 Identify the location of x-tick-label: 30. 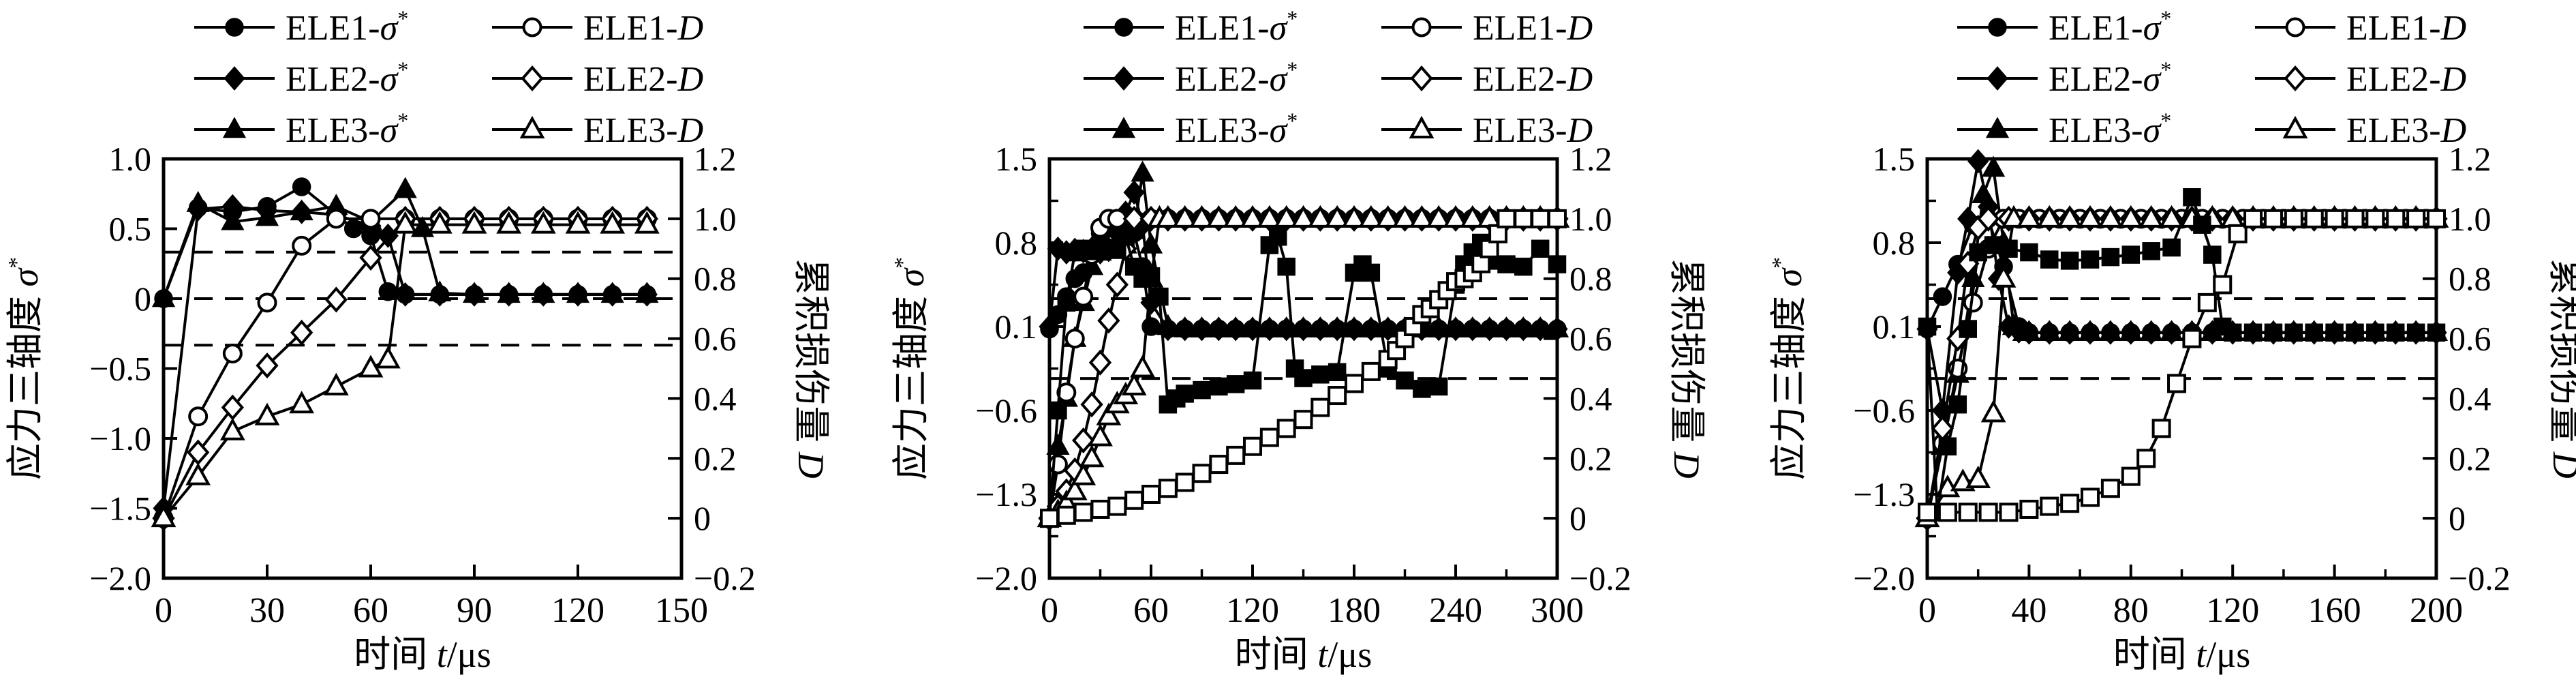
(267, 610).